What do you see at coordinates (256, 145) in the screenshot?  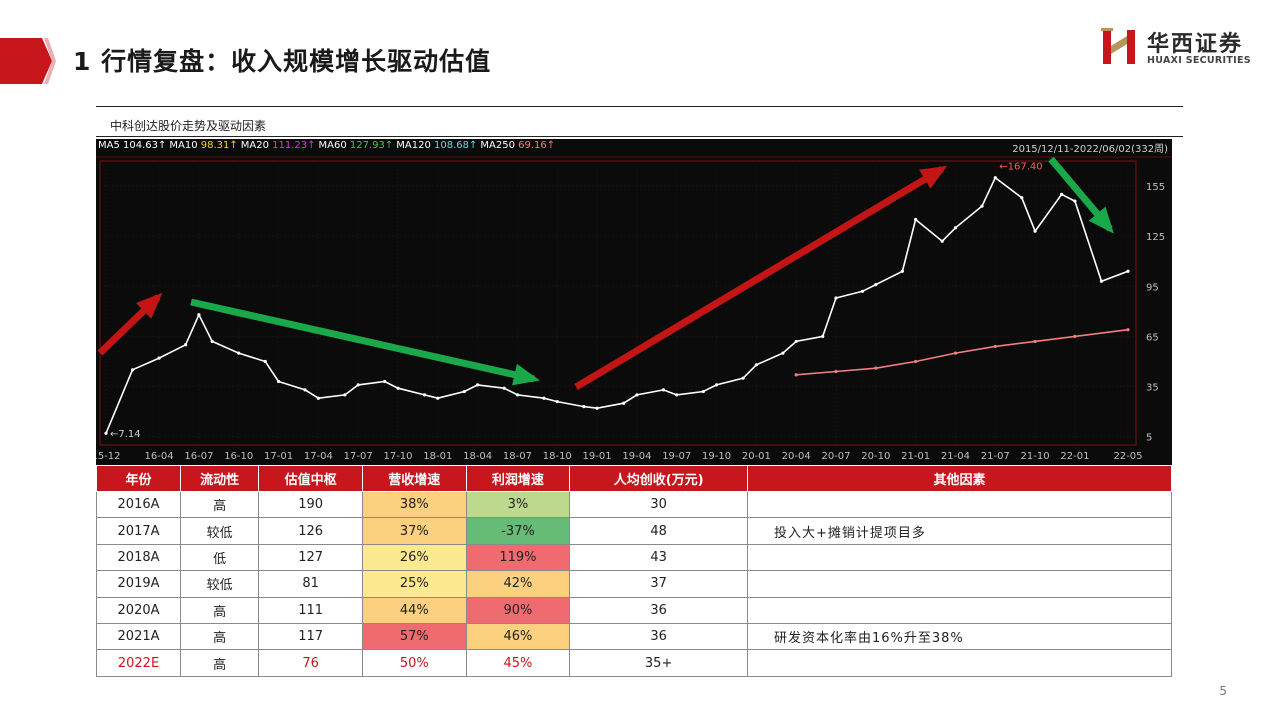 I see `ma-legend-label: MA20` at bounding box center [256, 145].